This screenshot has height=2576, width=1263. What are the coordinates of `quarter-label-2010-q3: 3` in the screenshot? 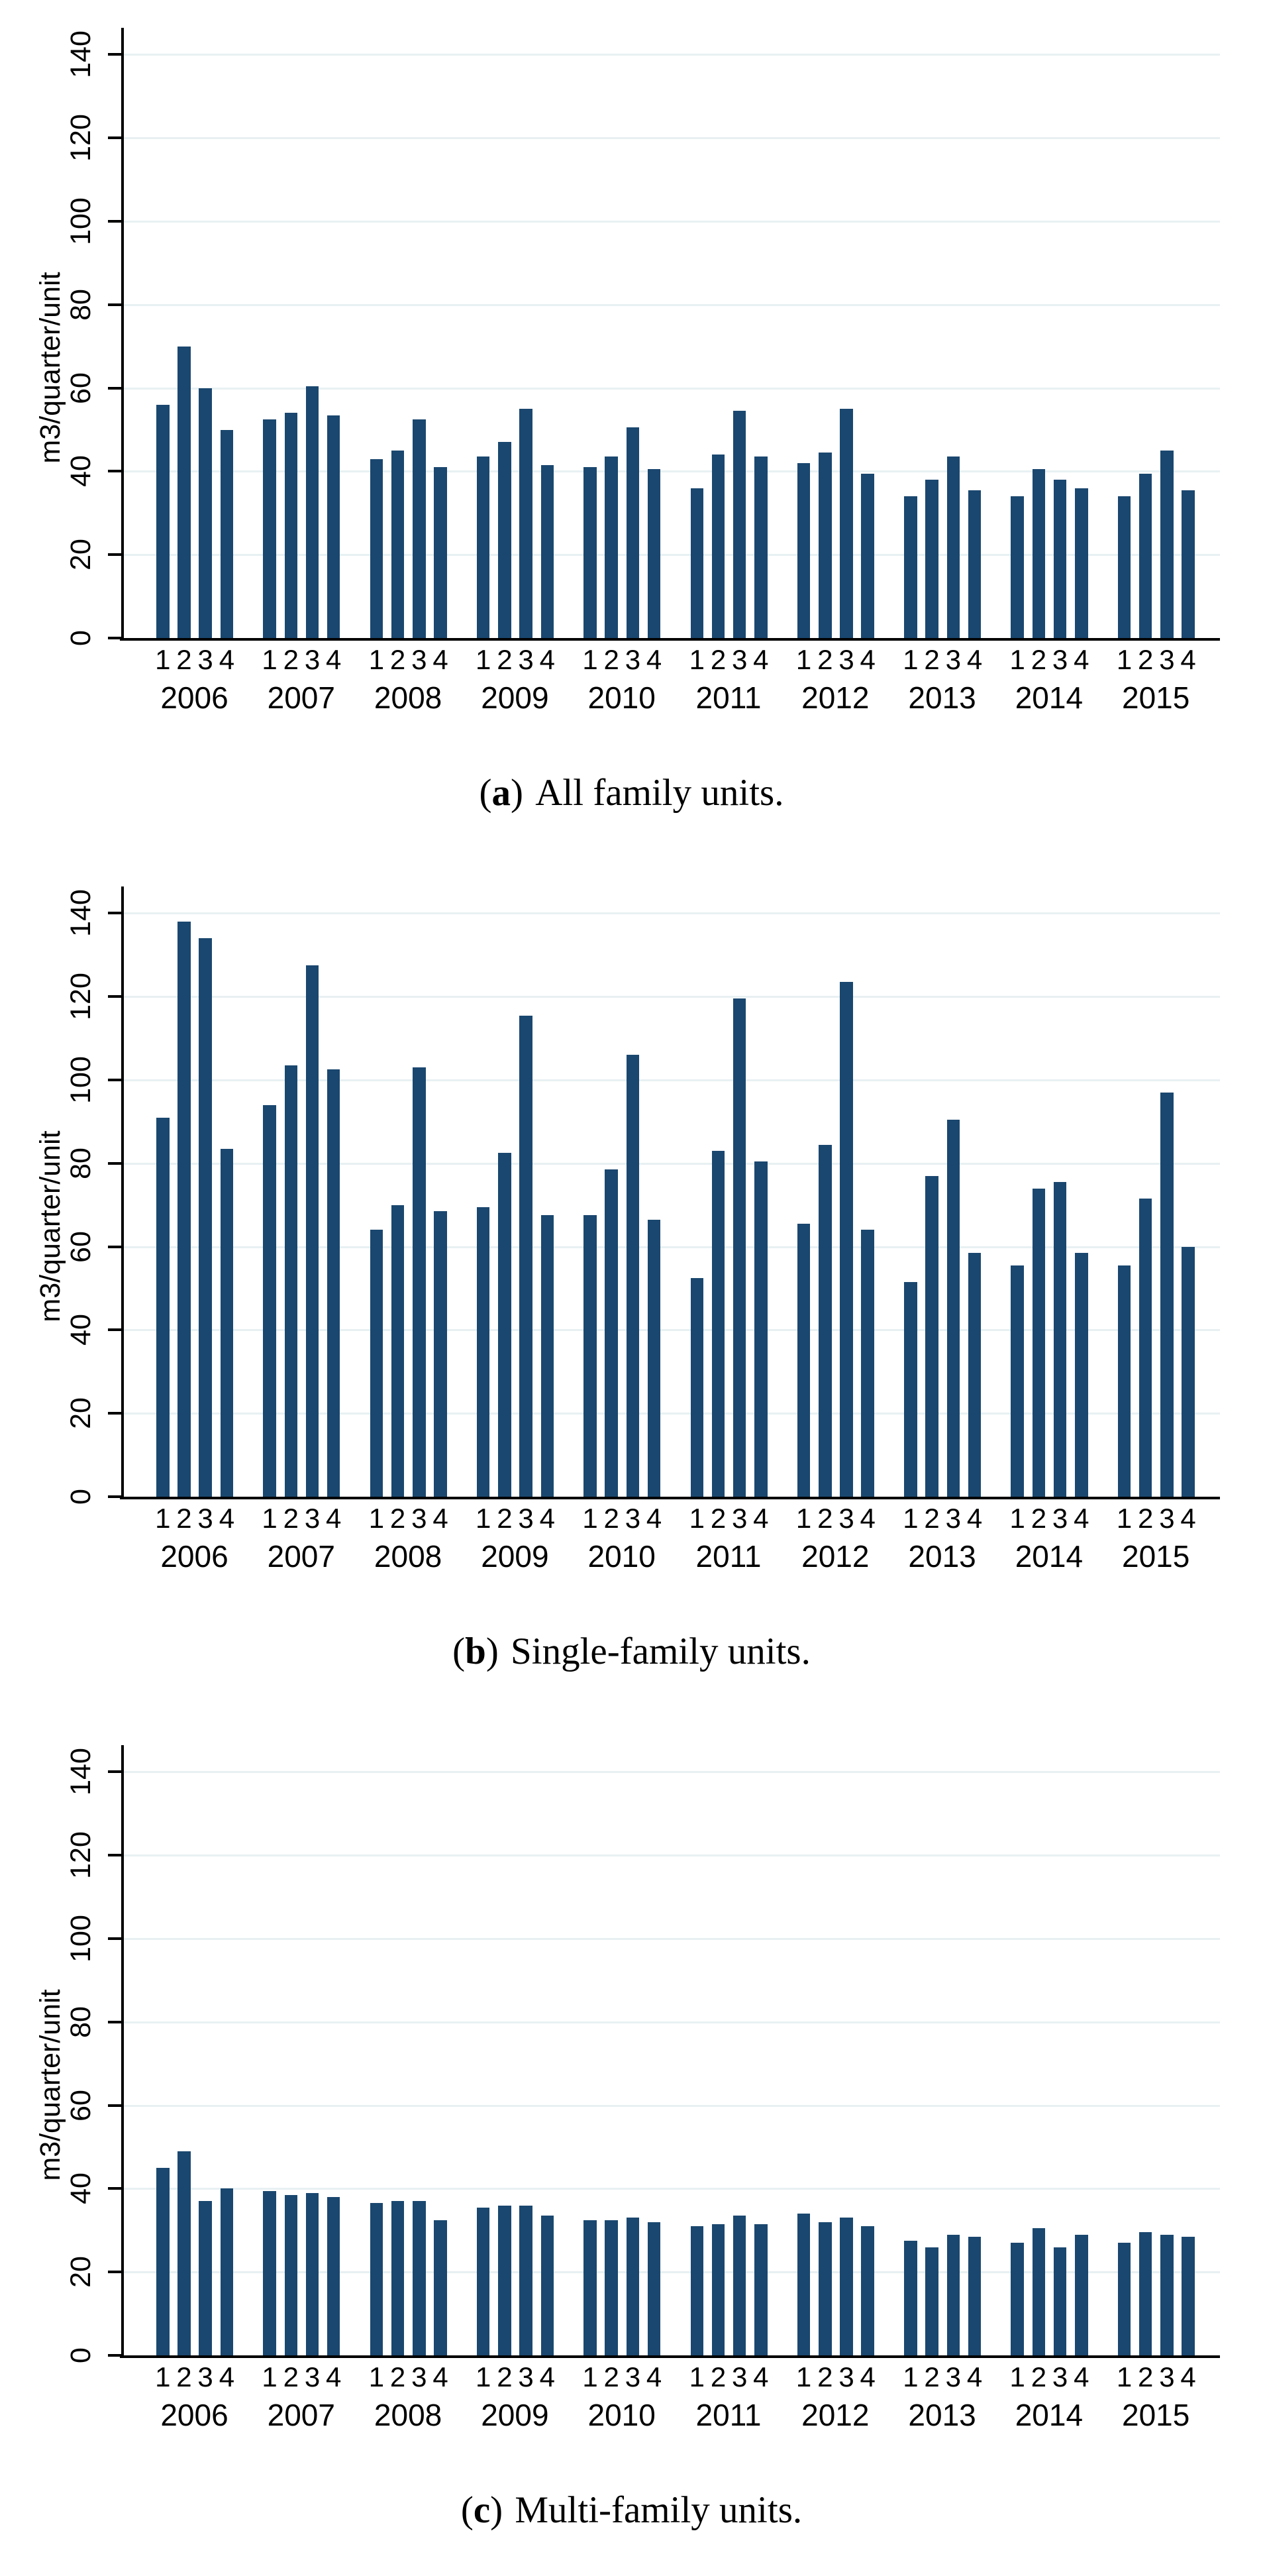 It's located at (633, 1518).